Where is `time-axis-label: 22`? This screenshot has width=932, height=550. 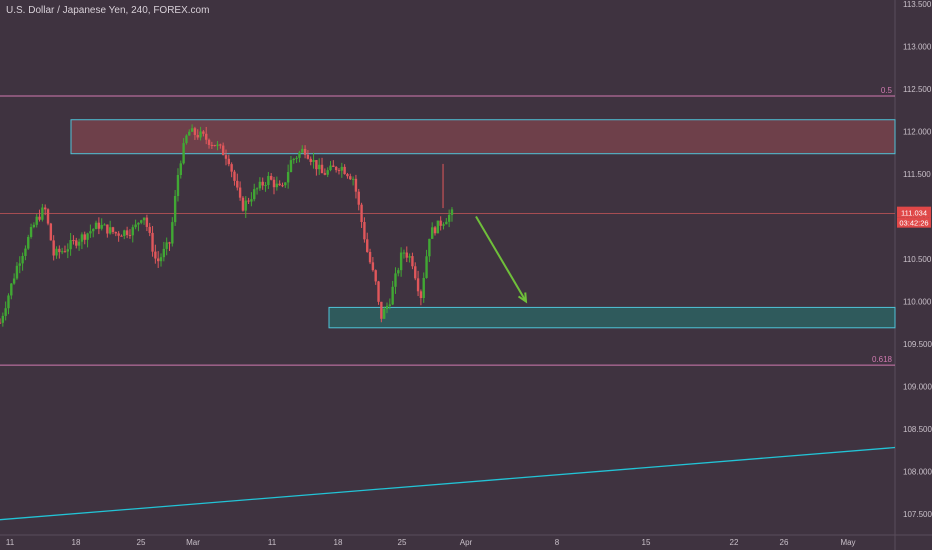
time-axis-label: 22 is located at coordinates (734, 542).